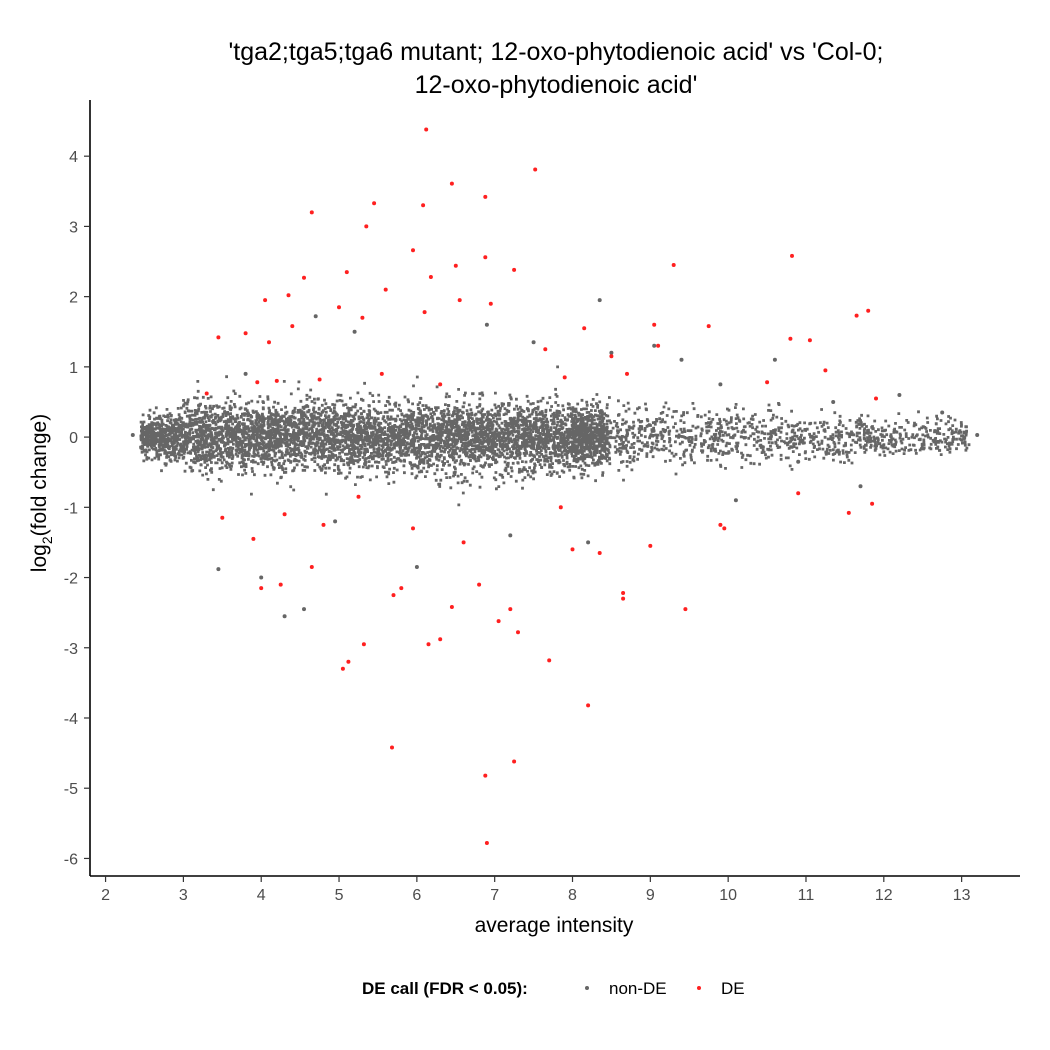 The height and width of the screenshot is (1050, 1050). What do you see at coordinates (73, 298) in the screenshot?
I see `y-tick-label: 2` at bounding box center [73, 298].